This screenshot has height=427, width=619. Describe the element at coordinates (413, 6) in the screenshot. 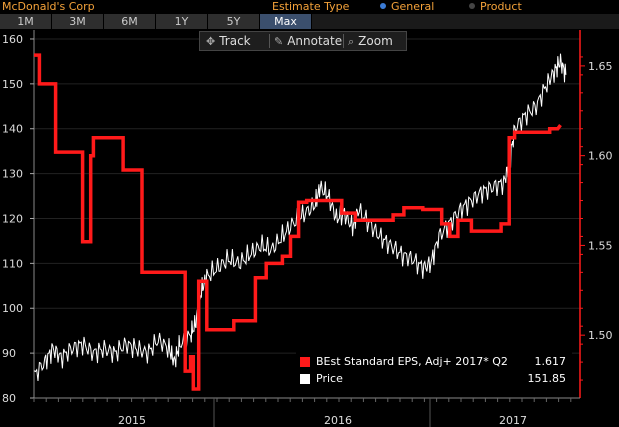

I see `radio-general-label: General` at that location.